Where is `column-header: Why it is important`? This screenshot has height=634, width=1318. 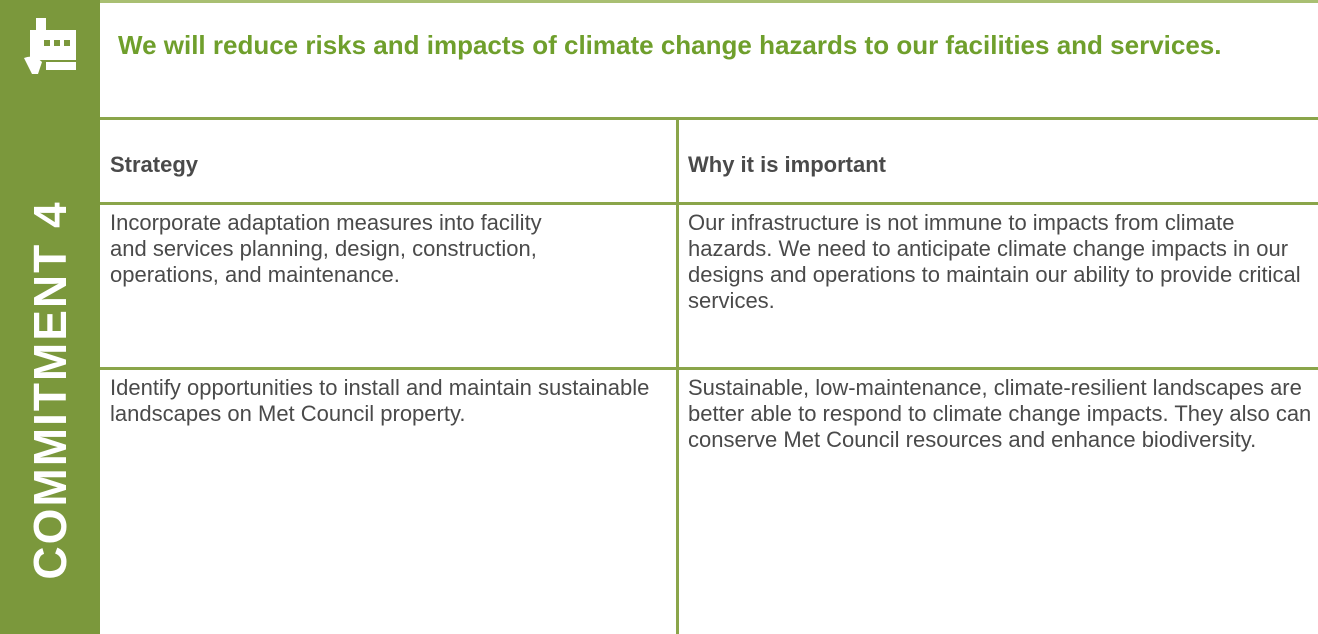 column-header: Why it is important is located at coordinates (787, 164).